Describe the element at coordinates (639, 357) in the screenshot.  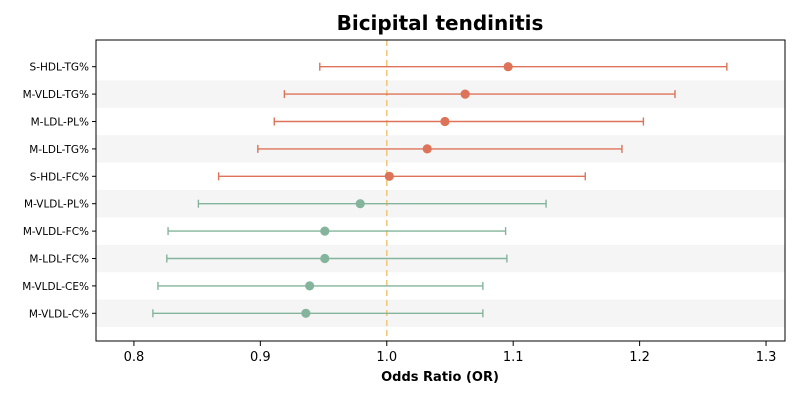
I see `x-tick-label: 1.2` at that location.